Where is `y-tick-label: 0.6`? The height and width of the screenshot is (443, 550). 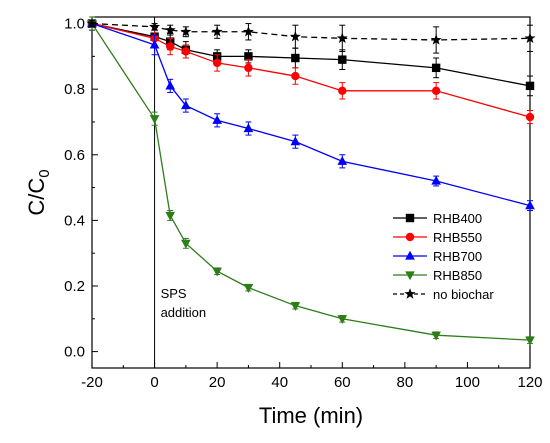 y-tick-label: 0.6 is located at coordinates (74, 155).